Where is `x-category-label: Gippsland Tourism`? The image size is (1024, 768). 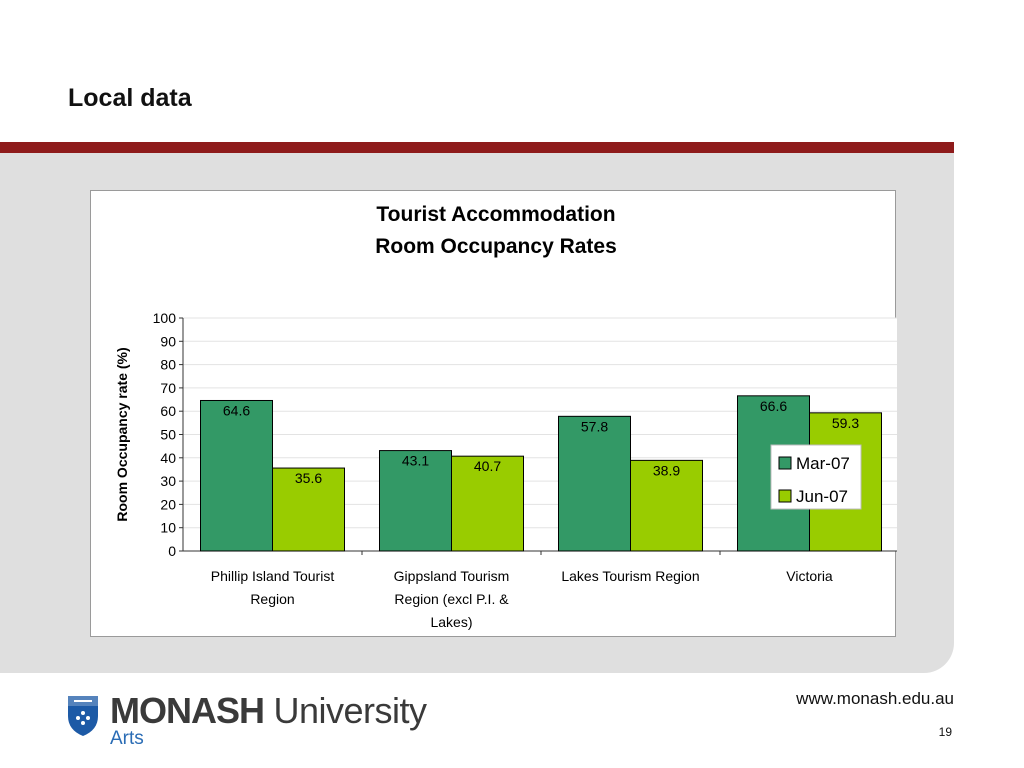
x-category-label: Gippsland Tourism is located at coordinates (452, 576).